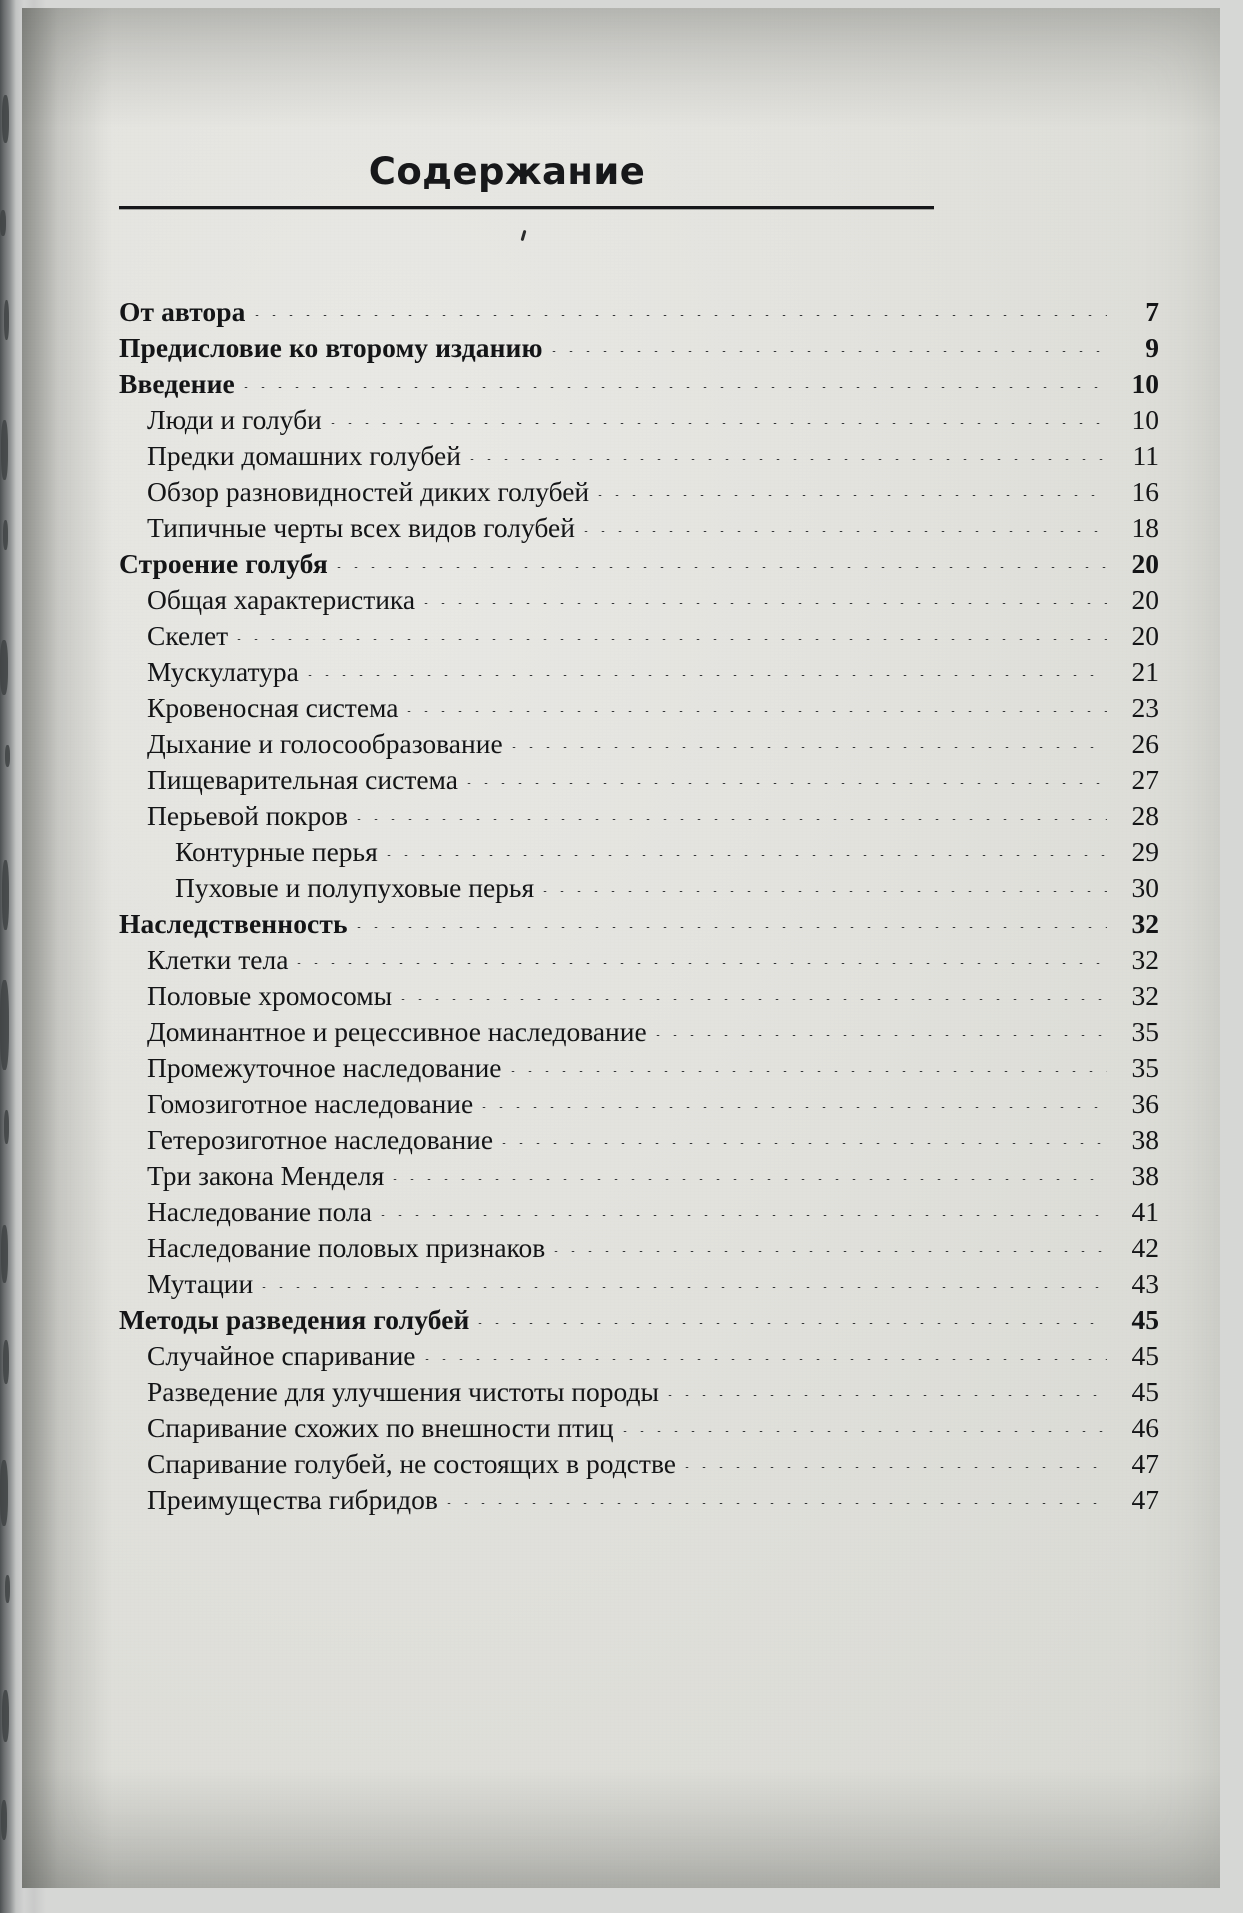 This screenshot has height=1913, width=1243. What do you see at coordinates (1145, 419) in the screenshot?
I see `toc-entry-page-number: 10` at bounding box center [1145, 419].